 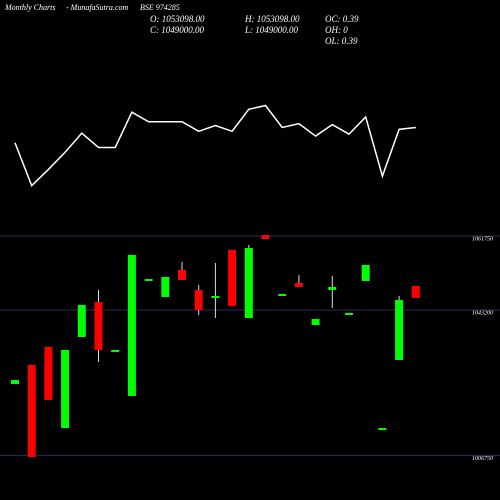 What do you see at coordinates (177, 30) in the screenshot?
I see `info: C: 1049000.00` at bounding box center [177, 30].